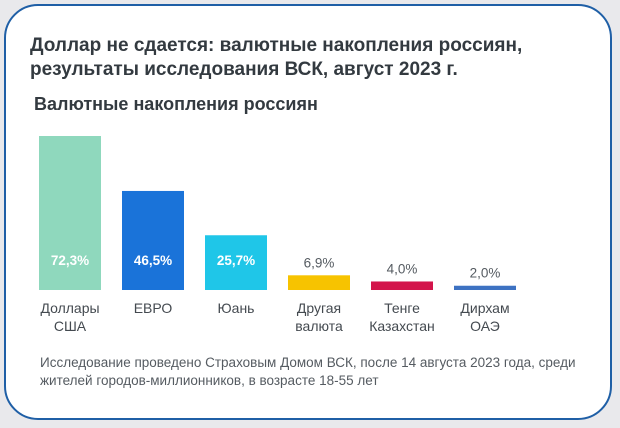  I want to click on data-label: 6,9%, so click(319, 262).